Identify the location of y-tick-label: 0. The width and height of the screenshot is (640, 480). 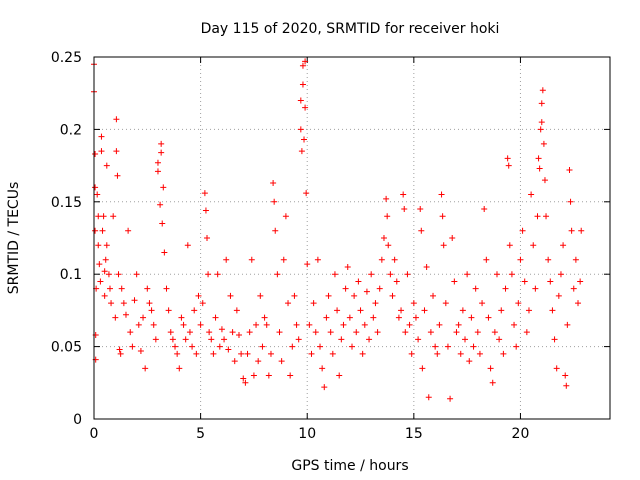
(77, 420).